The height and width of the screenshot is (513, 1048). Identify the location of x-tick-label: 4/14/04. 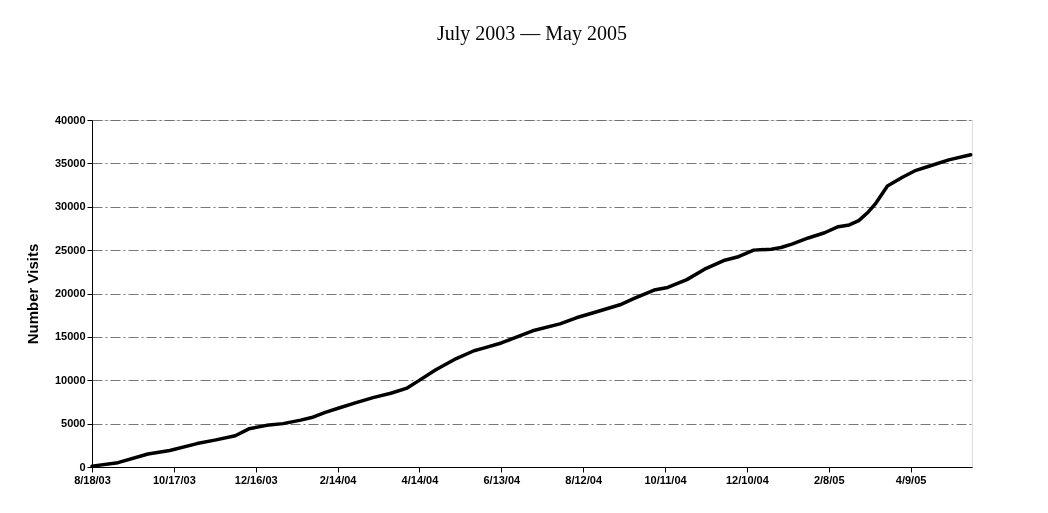
(420, 479).